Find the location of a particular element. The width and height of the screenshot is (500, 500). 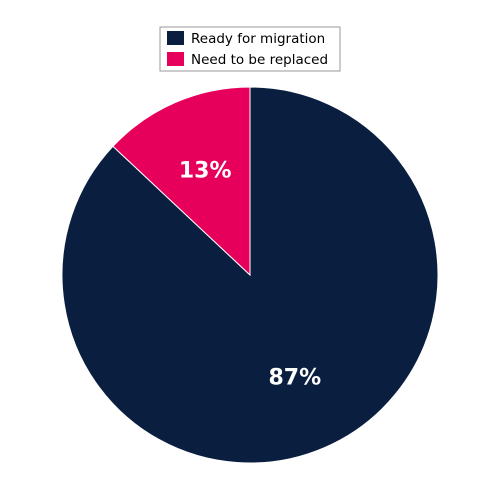

legend-box is located at coordinates (250, 49).